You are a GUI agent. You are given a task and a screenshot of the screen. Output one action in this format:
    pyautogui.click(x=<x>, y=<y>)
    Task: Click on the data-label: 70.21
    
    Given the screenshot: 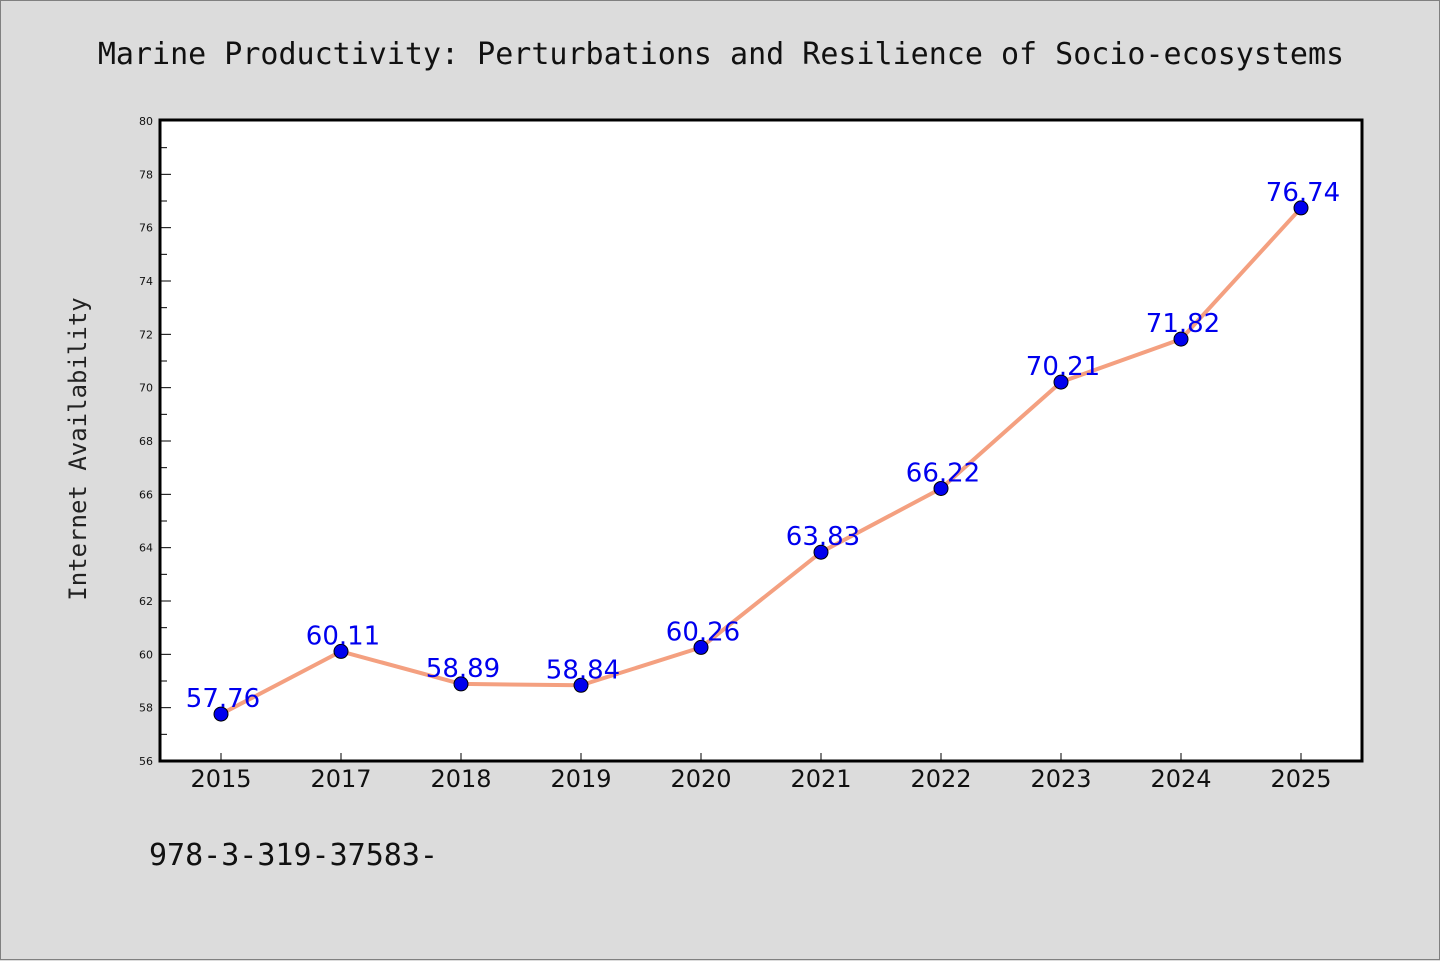 What is the action you would take?
    pyautogui.click(x=1063, y=367)
    